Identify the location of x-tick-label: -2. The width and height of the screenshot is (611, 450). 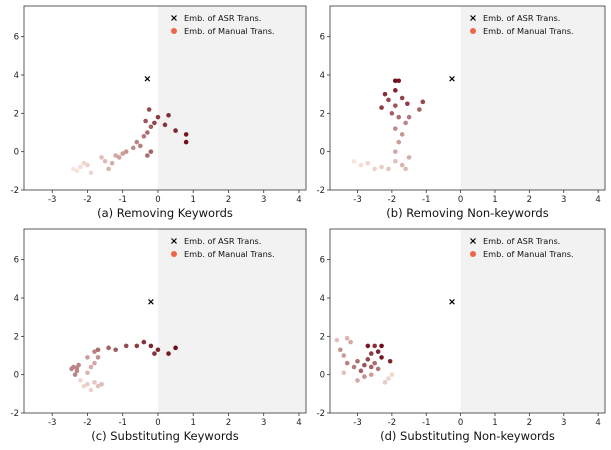
(392, 423).